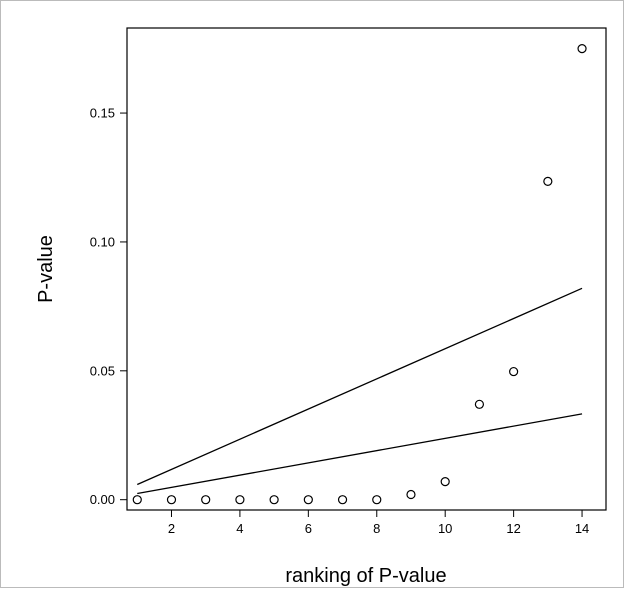 Image resolution: width=624 pixels, height=593 pixels. What do you see at coordinates (445, 528) in the screenshot?
I see `x-tick-label: 10` at bounding box center [445, 528].